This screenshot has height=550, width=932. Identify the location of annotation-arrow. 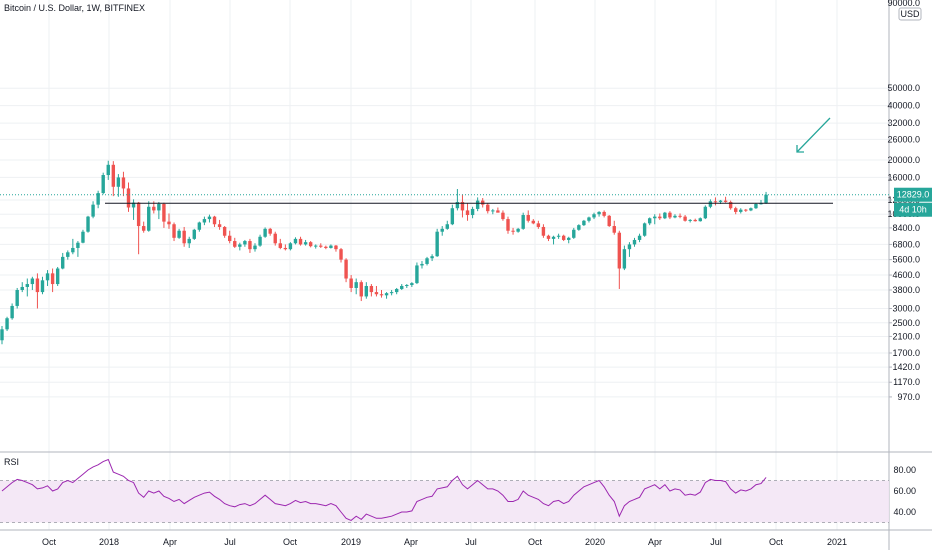
(813, 135).